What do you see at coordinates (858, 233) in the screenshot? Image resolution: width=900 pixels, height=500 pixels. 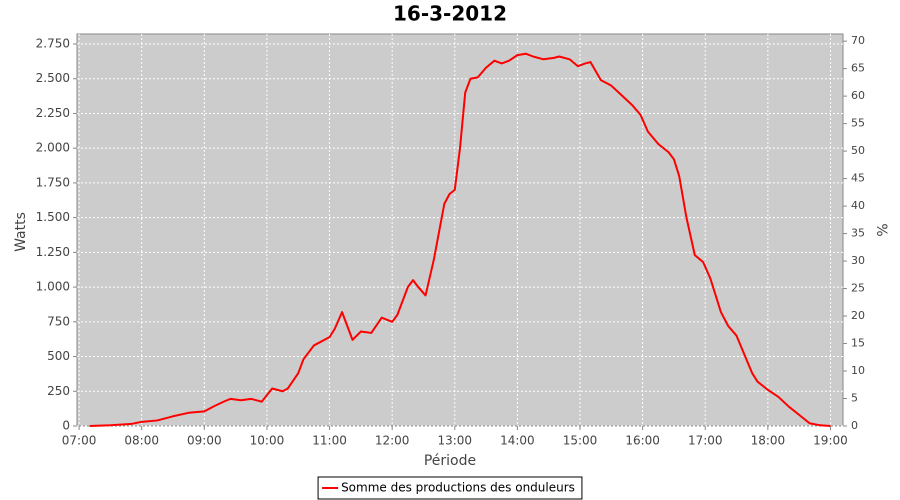 I see `y2-tick-label: 35` at bounding box center [858, 233].